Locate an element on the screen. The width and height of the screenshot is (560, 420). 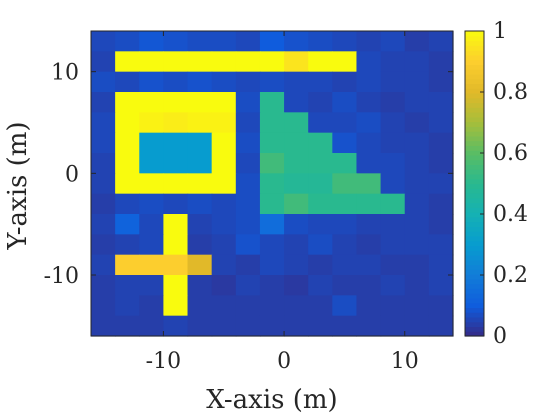
x-axis-title: X-axis (m) is located at coordinates (271, 400).